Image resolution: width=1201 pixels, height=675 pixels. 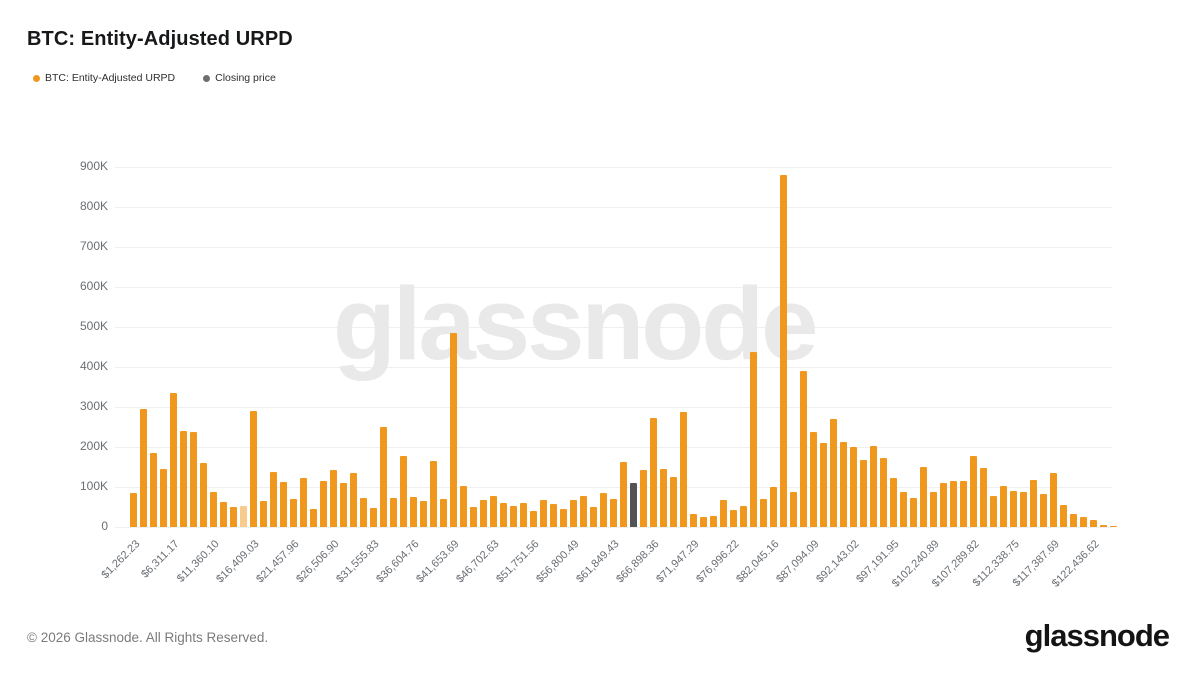 What do you see at coordinates (633, 505) in the screenshot?
I see `closing-price-bar` at bounding box center [633, 505].